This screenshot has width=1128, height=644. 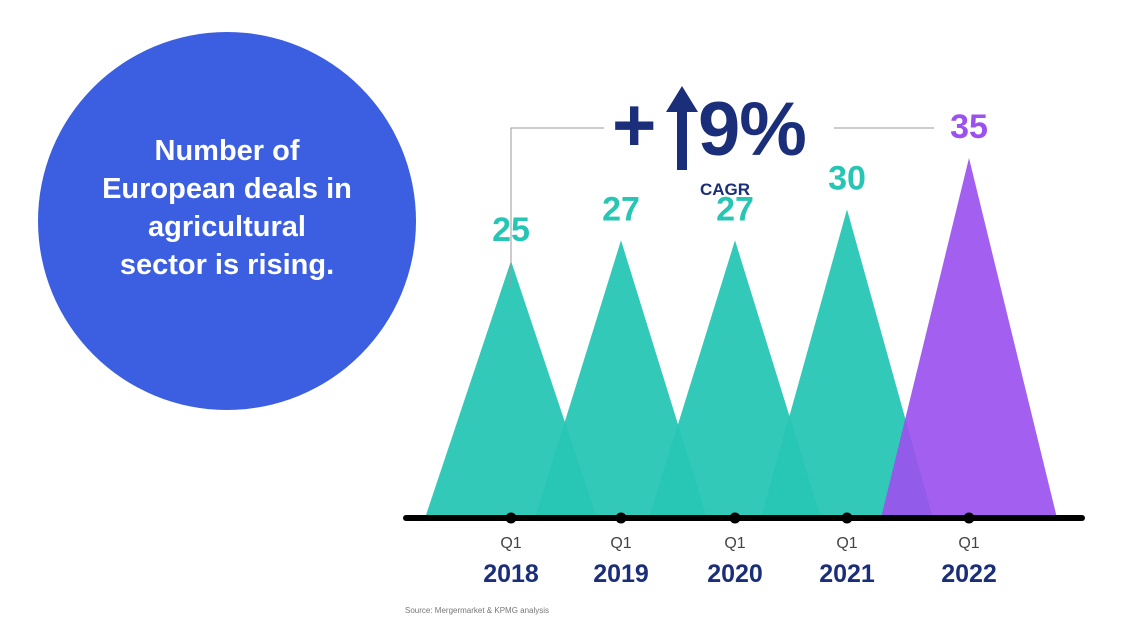 I want to click on year-label-2018: 2018, so click(x=511, y=574).